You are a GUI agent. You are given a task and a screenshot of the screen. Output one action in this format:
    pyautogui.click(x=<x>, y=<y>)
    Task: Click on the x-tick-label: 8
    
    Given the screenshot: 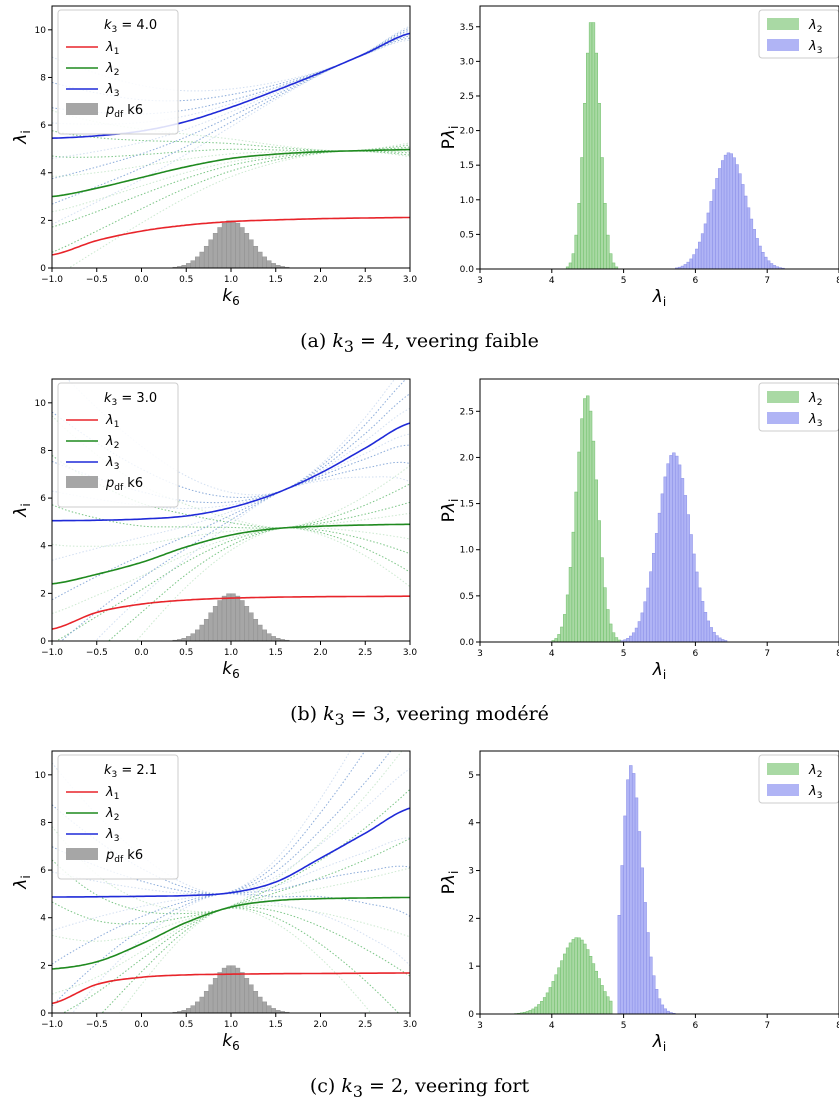 What is the action you would take?
    pyautogui.click(x=837, y=654)
    